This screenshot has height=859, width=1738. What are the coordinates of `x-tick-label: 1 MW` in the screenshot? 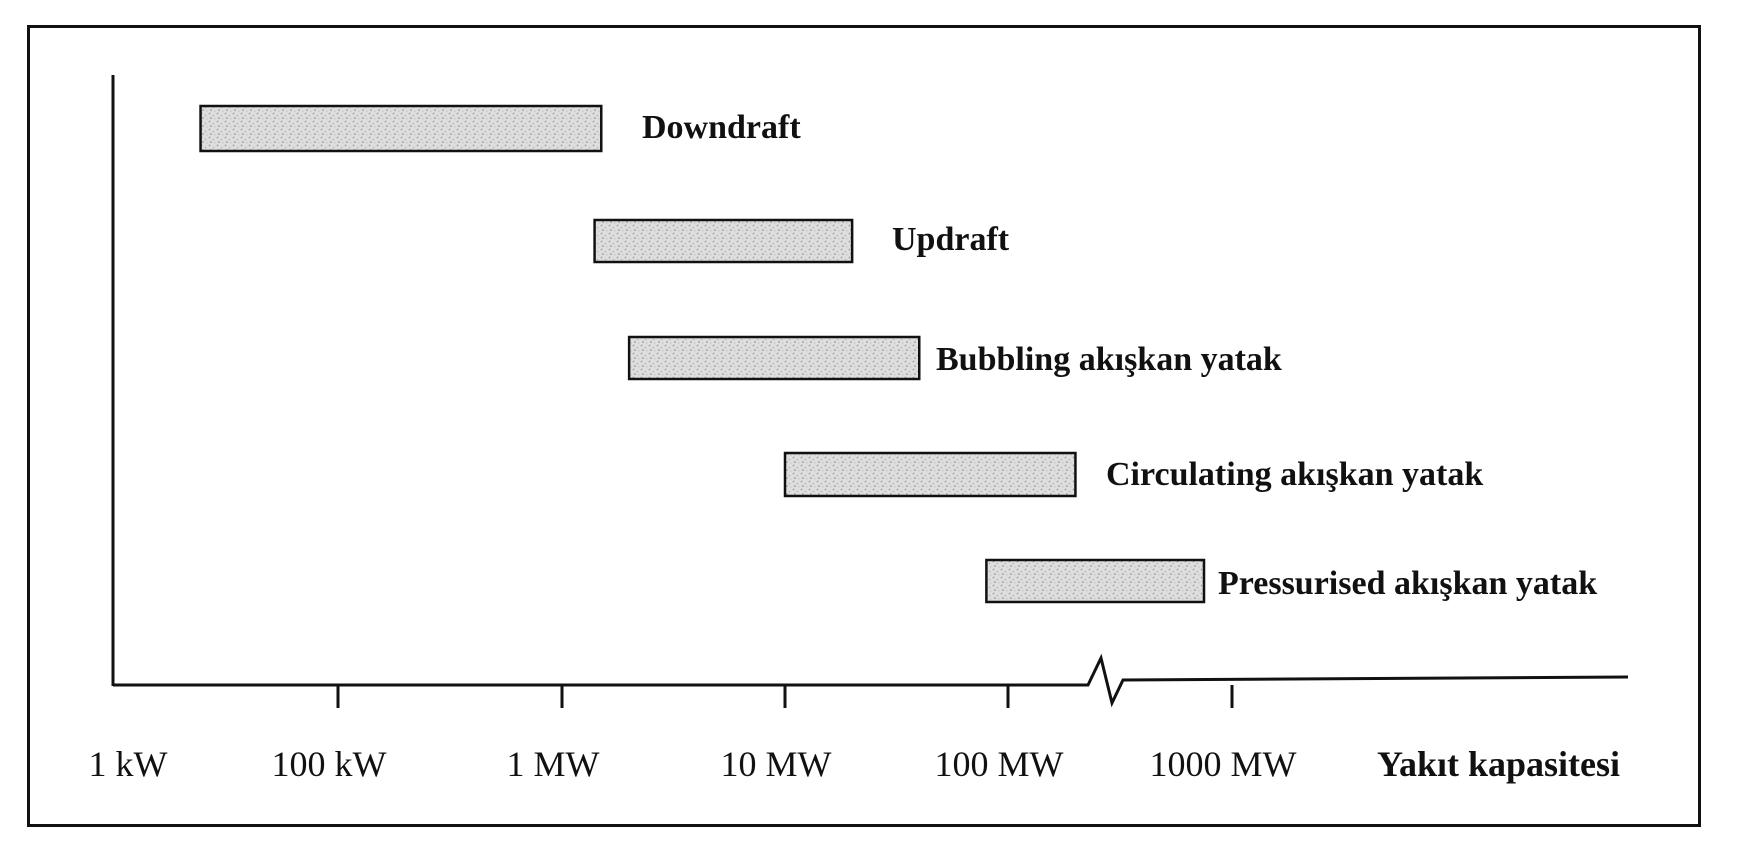 It's located at (553, 764).